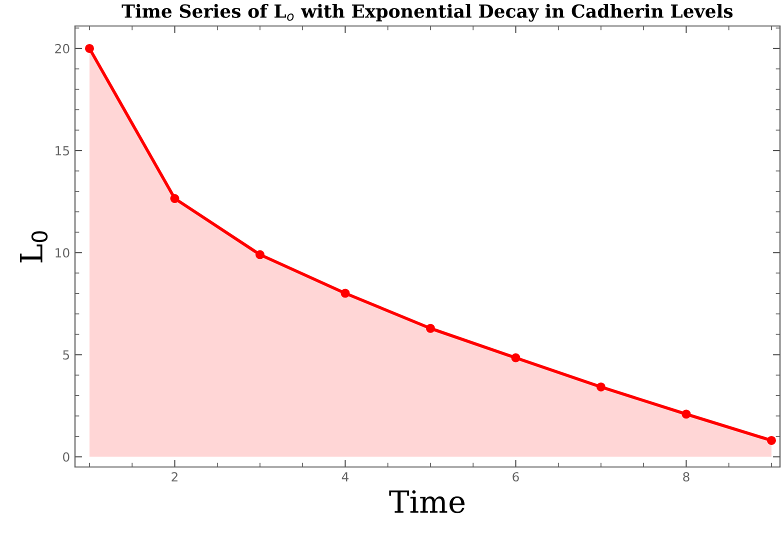 The image size is (782, 540). Describe the element at coordinates (427, 502) in the screenshot. I see `x-axis-title: Time` at that location.